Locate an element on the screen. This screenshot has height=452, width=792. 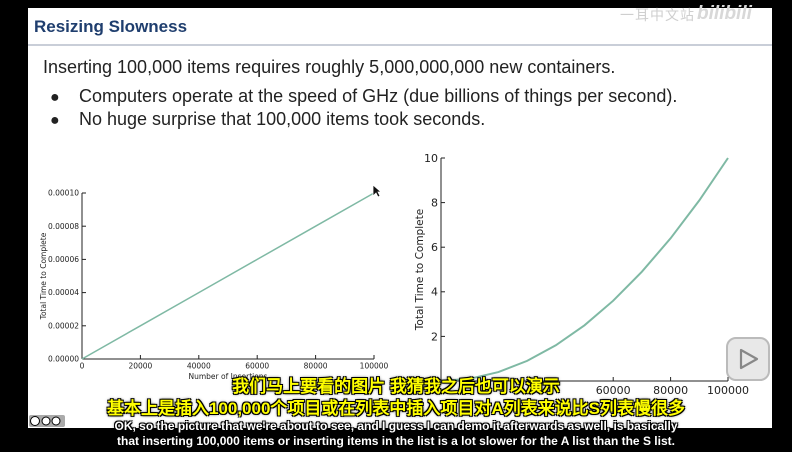
y-tick-label: 8 is located at coordinates (434, 202).